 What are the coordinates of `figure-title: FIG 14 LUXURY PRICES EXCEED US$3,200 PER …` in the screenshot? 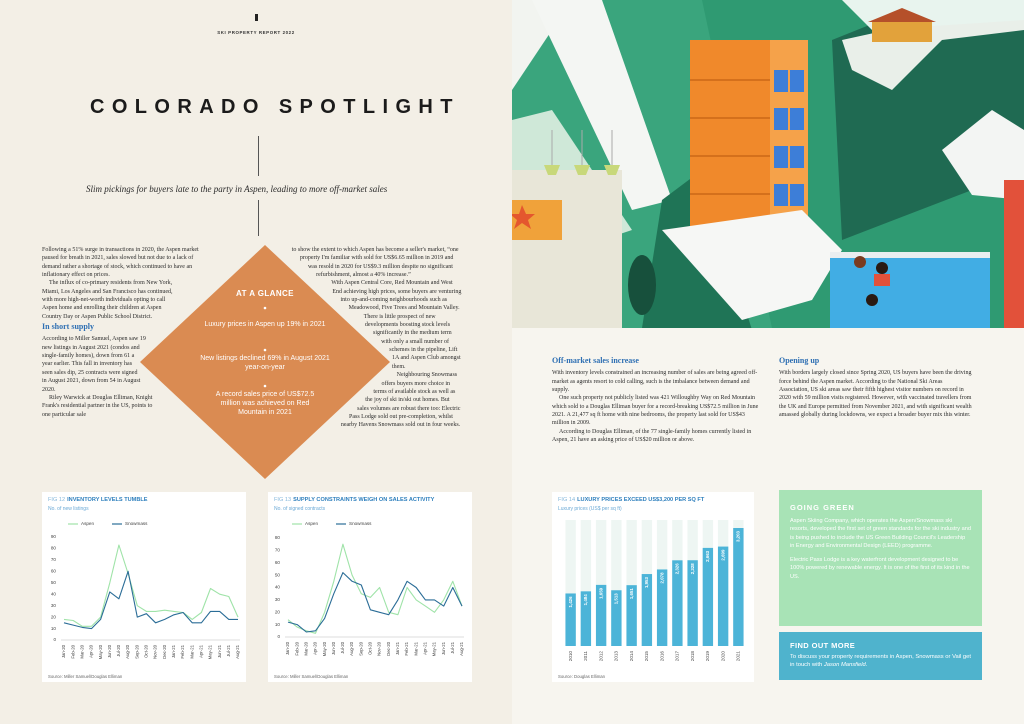 It's located at (631, 500).